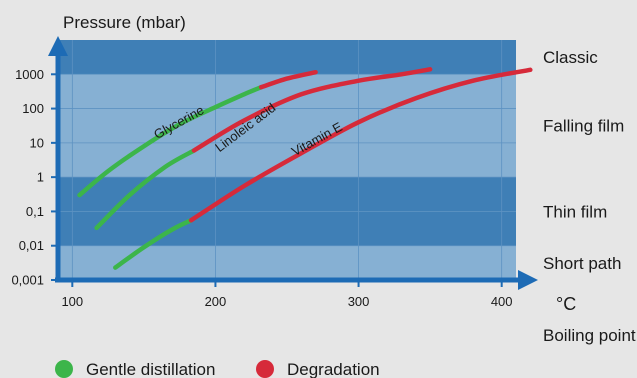  Describe the element at coordinates (217, 369) in the screenshot. I see `legend: Gentle distillation Degradation` at that location.